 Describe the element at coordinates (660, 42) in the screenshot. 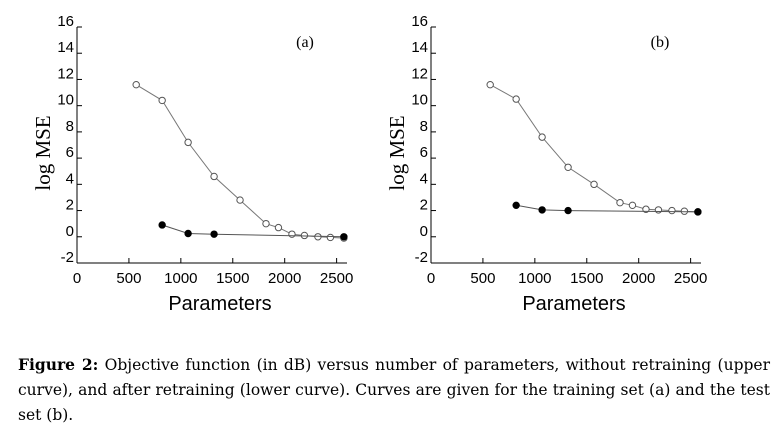

I see `panel-label: (b)` at that location.